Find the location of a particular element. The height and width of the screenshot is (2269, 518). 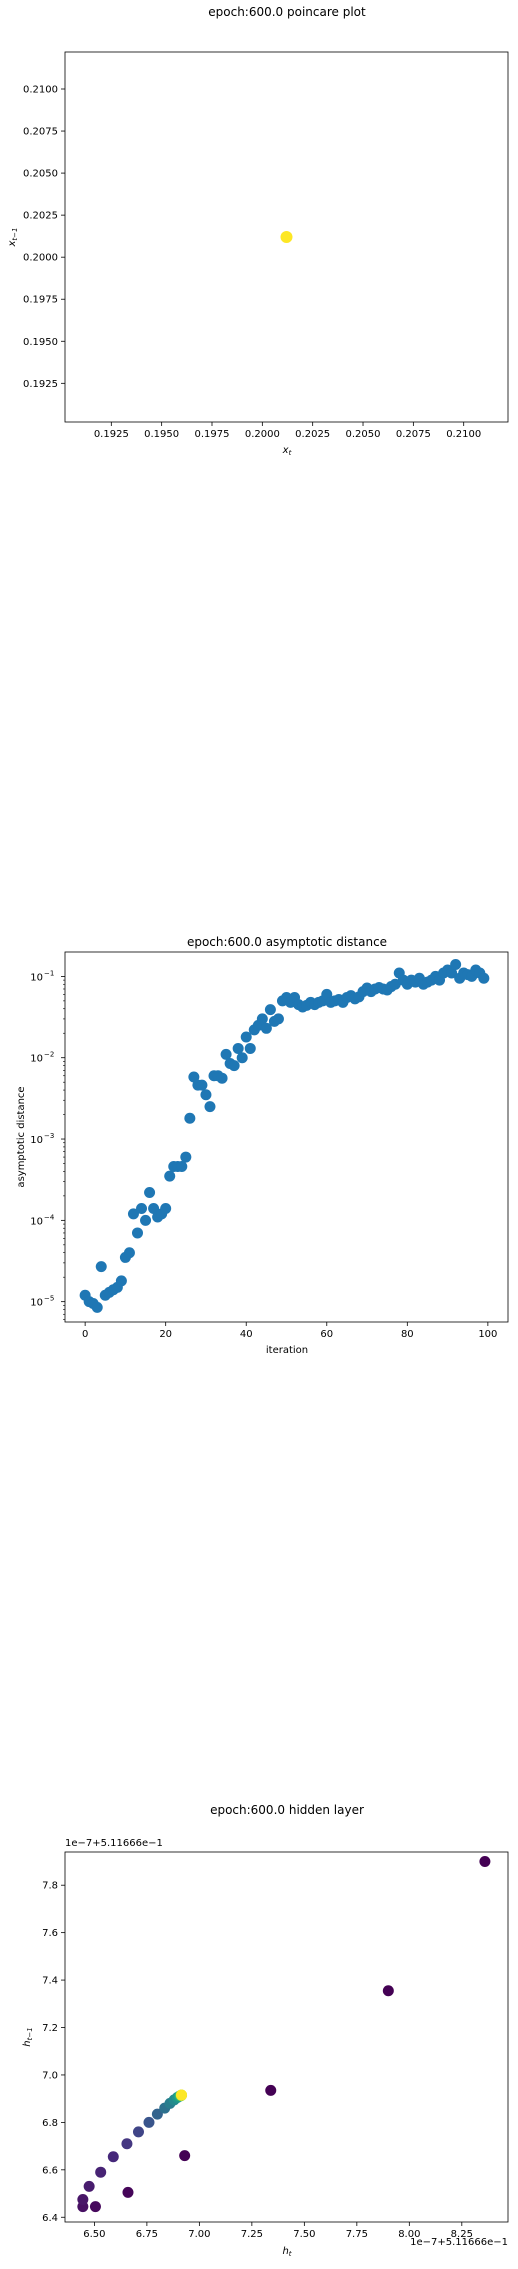

y-tick-exponent: −3 is located at coordinates (49, 1136).